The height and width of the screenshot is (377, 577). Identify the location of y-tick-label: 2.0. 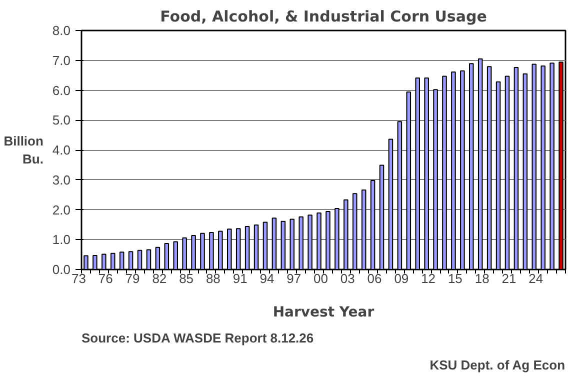
(61, 210).